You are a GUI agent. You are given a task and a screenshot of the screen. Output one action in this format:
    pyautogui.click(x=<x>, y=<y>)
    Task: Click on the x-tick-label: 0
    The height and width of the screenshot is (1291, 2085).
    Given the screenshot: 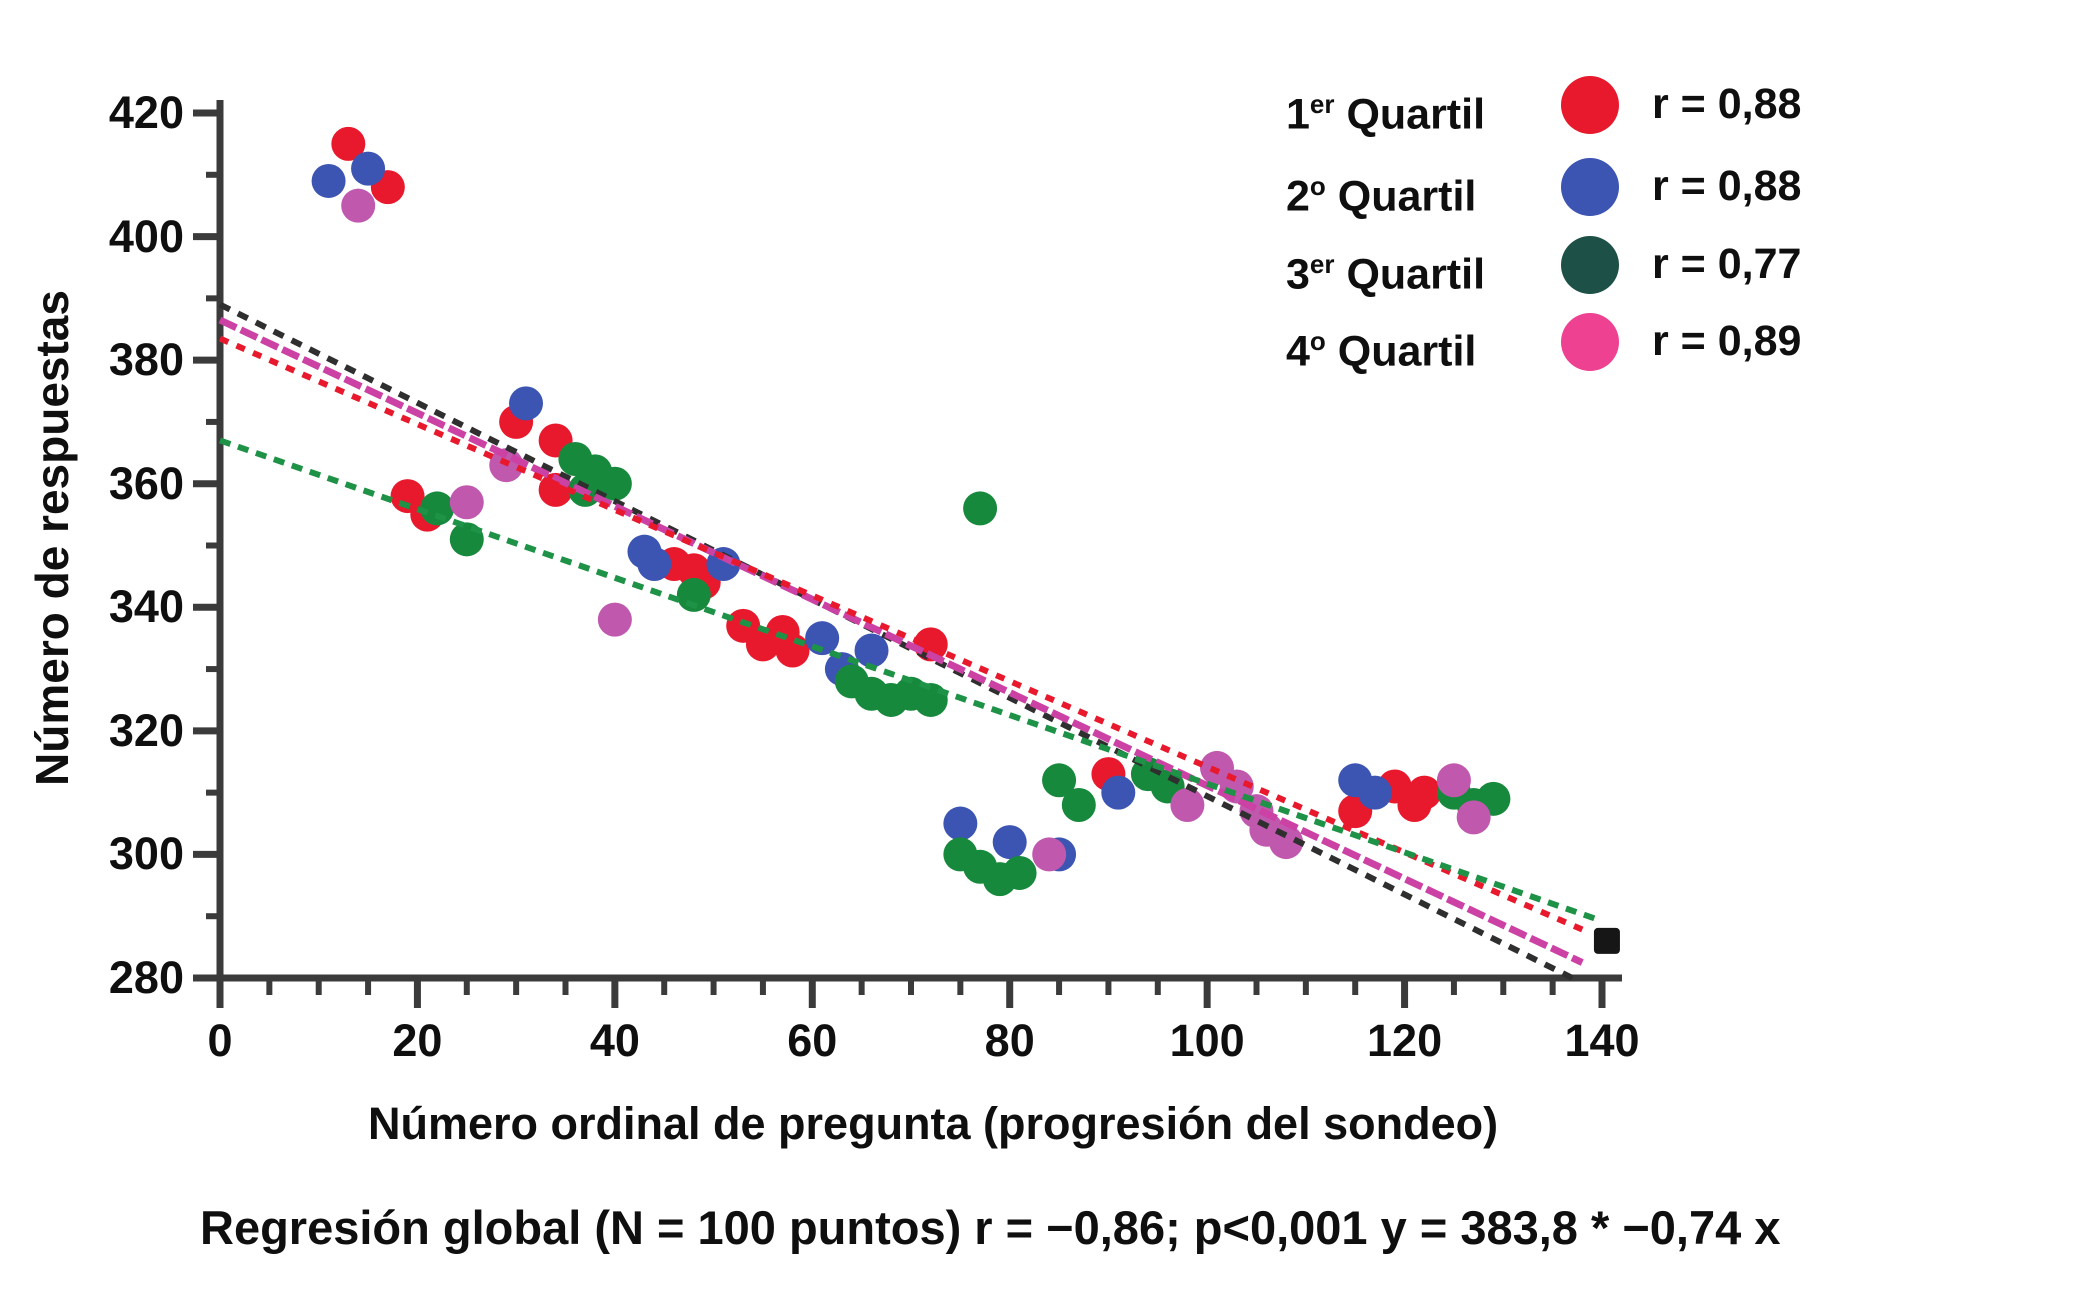 What is the action you would take?
    pyautogui.click(x=220, y=1040)
    